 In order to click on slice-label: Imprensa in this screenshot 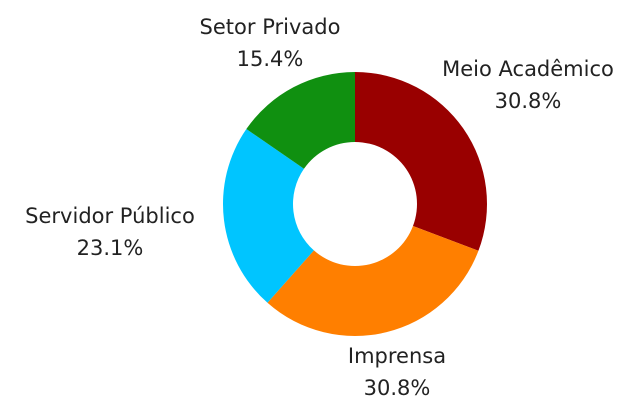, I will do `click(397, 356)`.